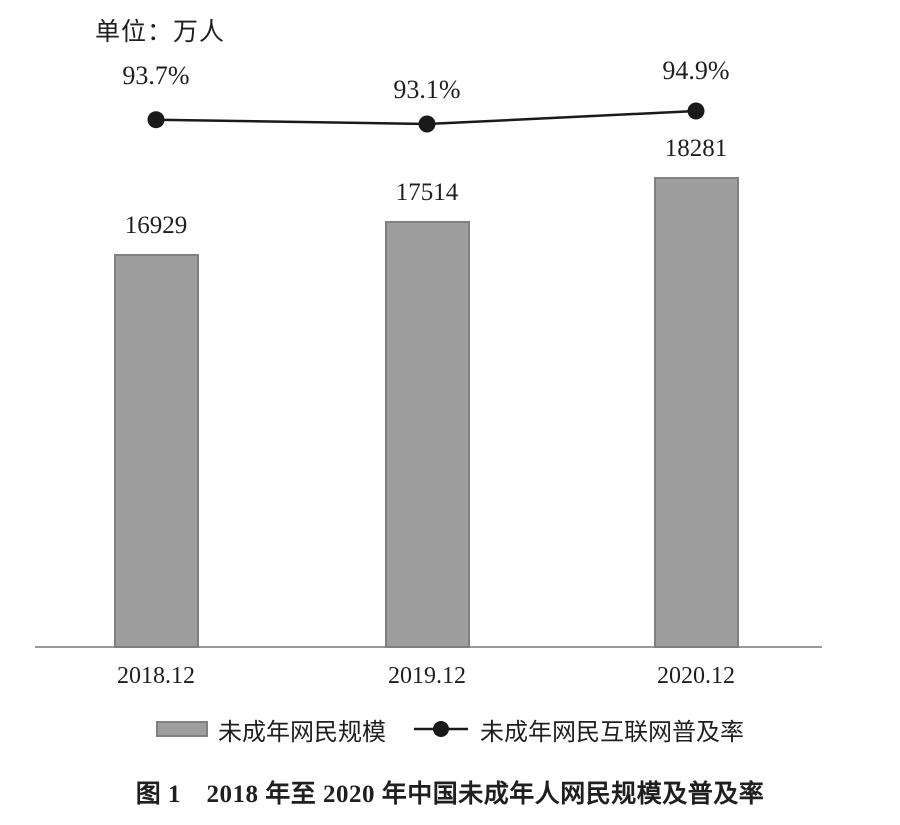 The image size is (900, 825). What do you see at coordinates (302, 732) in the screenshot?
I see `legend-label-bar: 未成年网民规模` at bounding box center [302, 732].